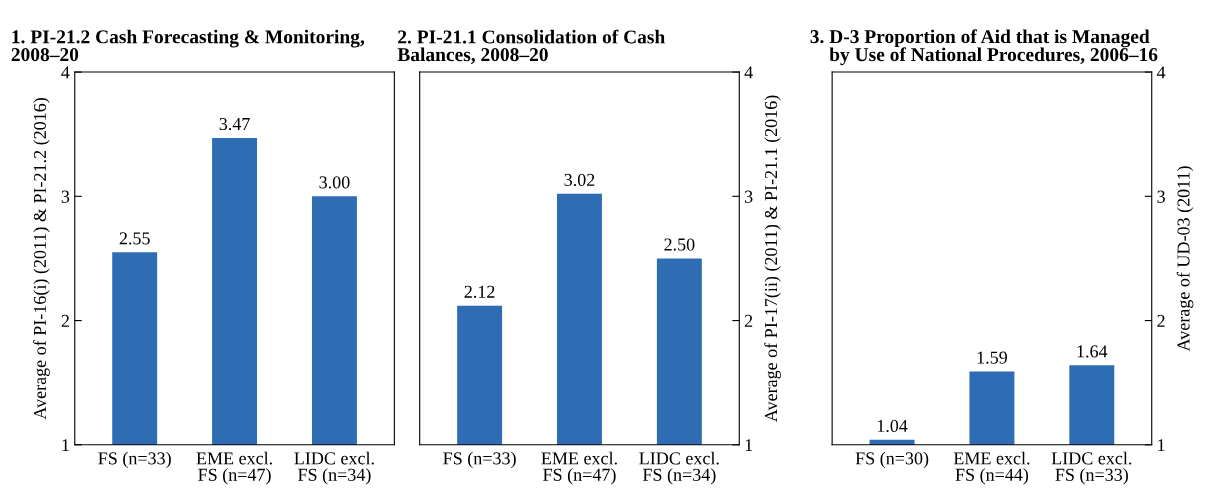 The height and width of the screenshot is (497, 1206). I want to click on y-axis-title: Average of PI-16(i) (2011) & PI-21.2 (2016), so click(41, 259).